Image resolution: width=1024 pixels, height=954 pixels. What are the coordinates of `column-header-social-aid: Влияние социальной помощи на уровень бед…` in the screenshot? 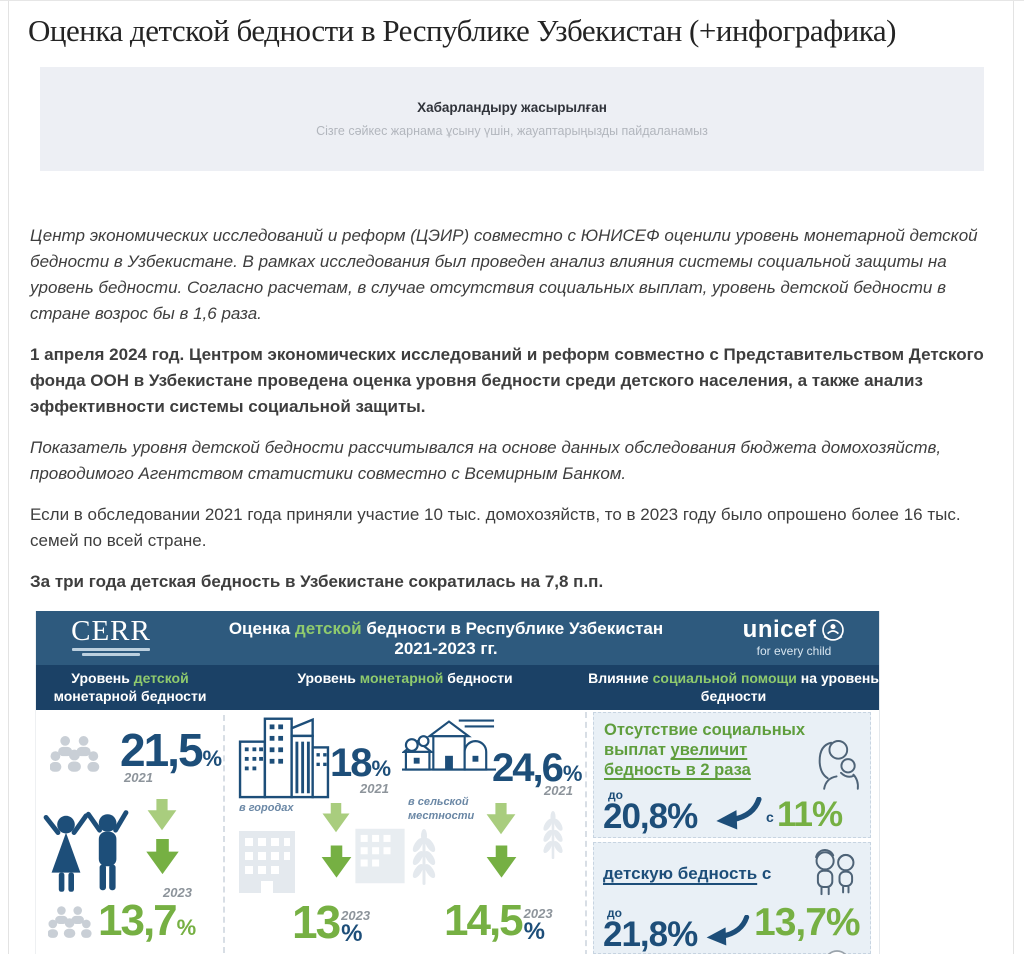 It's located at (732, 687).